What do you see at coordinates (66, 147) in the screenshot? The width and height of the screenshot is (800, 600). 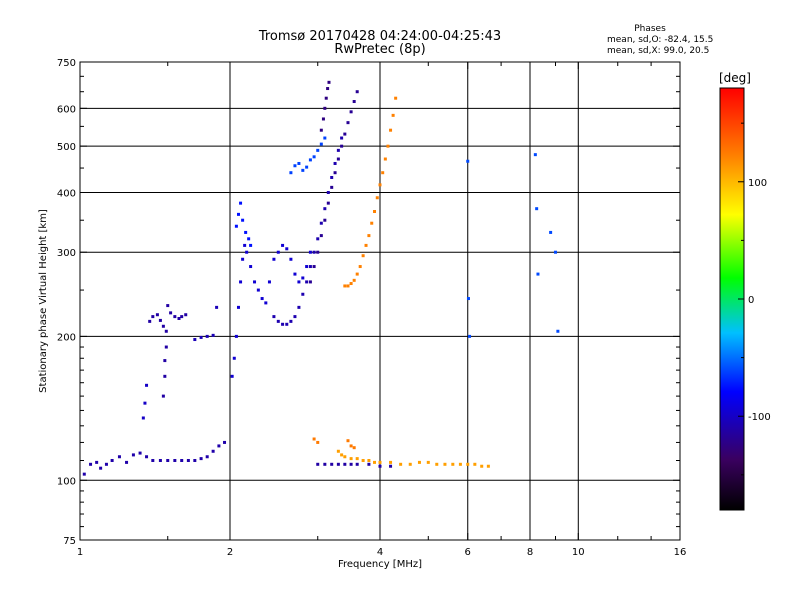 I see `y-tick-label: 500` at bounding box center [66, 147].